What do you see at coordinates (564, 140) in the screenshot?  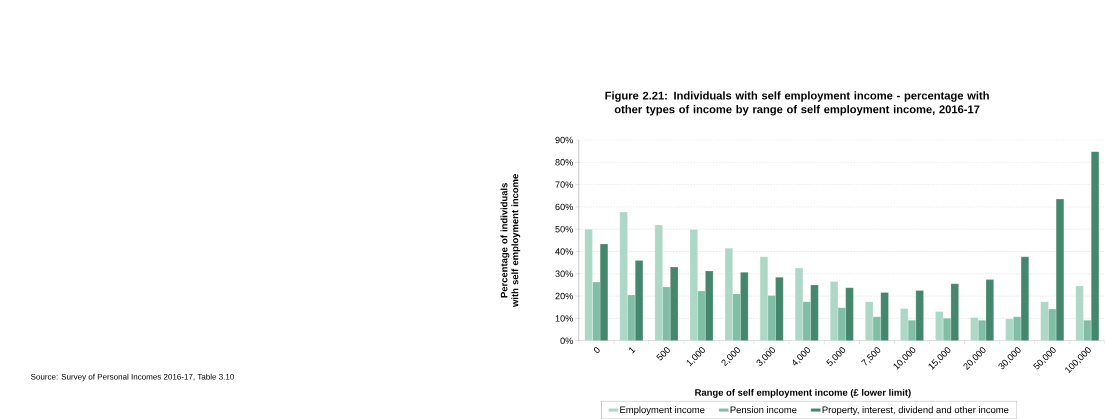 I see `y-tick-label: 90%` at bounding box center [564, 140].